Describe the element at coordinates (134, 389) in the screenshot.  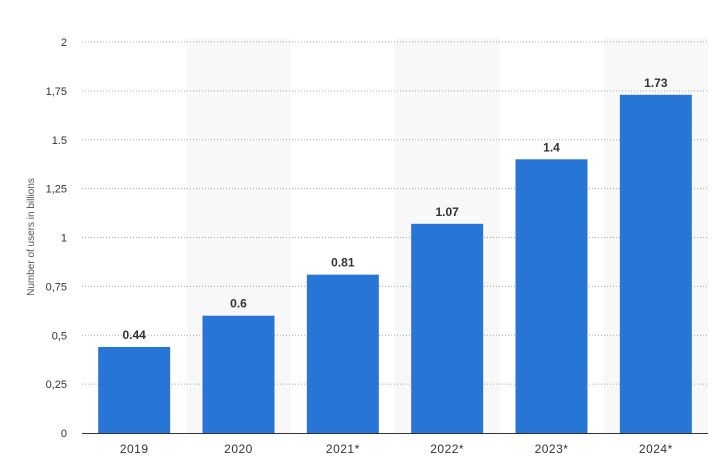
I see `bar-2019` at that location.